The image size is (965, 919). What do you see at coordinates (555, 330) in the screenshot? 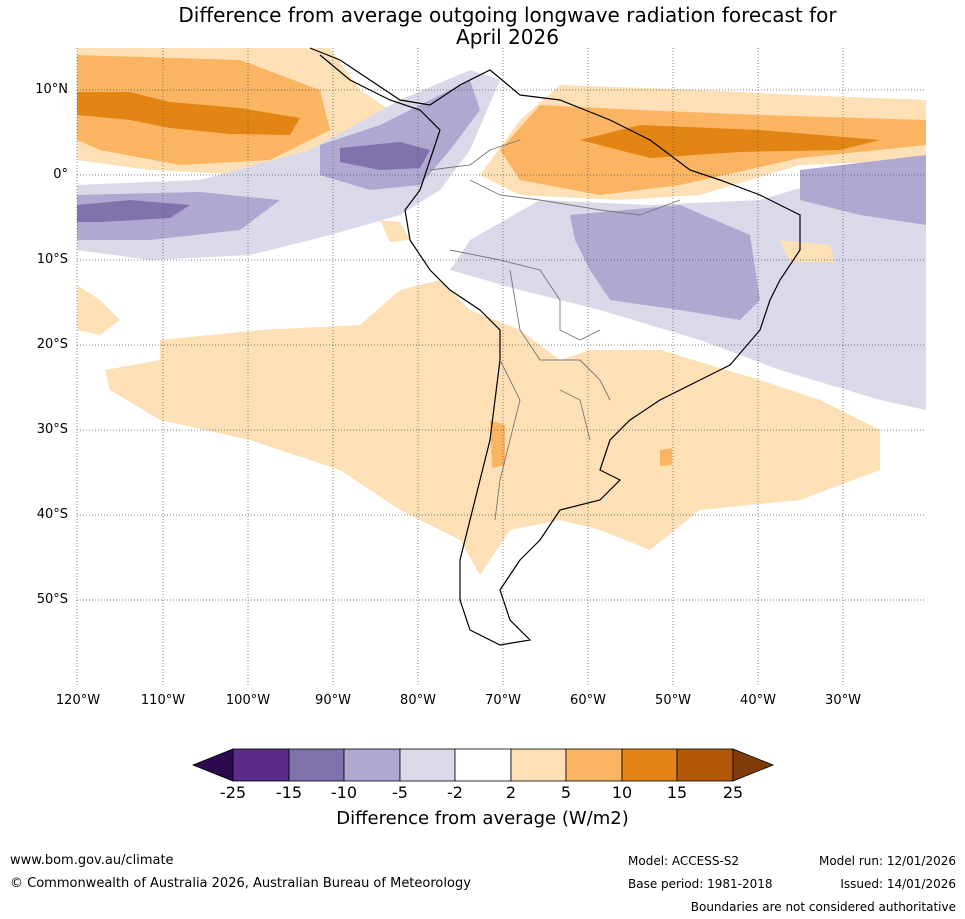
I see `country-borders` at bounding box center [555, 330].